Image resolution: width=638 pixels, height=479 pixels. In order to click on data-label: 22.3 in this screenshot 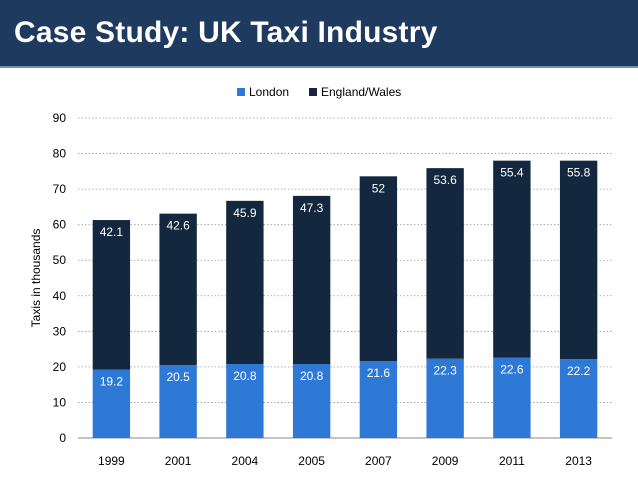, I will do `click(445, 371)`.